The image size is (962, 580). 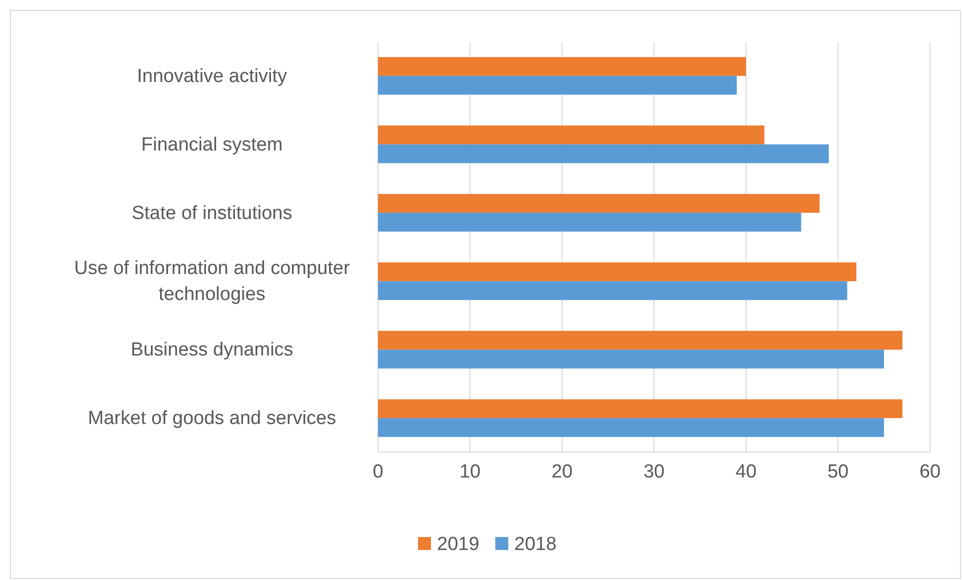 I want to click on x-tick-label: 0, so click(x=378, y=471).